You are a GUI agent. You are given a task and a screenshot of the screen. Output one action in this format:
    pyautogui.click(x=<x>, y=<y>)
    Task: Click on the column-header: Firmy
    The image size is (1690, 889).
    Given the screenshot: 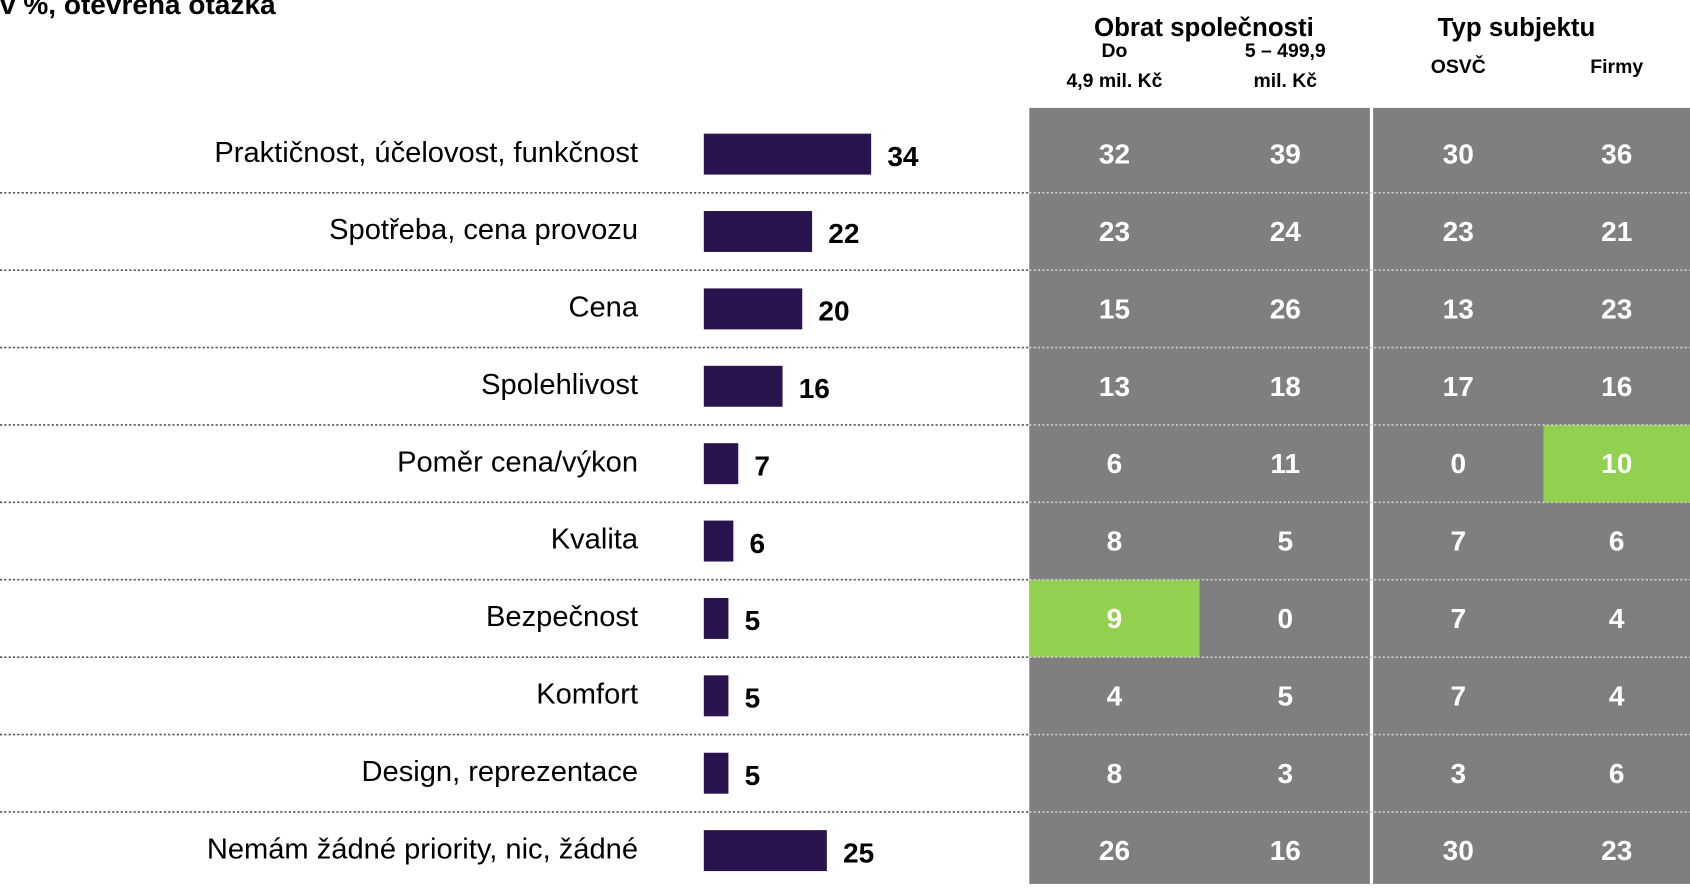 What is the action you would take?
    pyautogui.click(x=1616, y=67)
    